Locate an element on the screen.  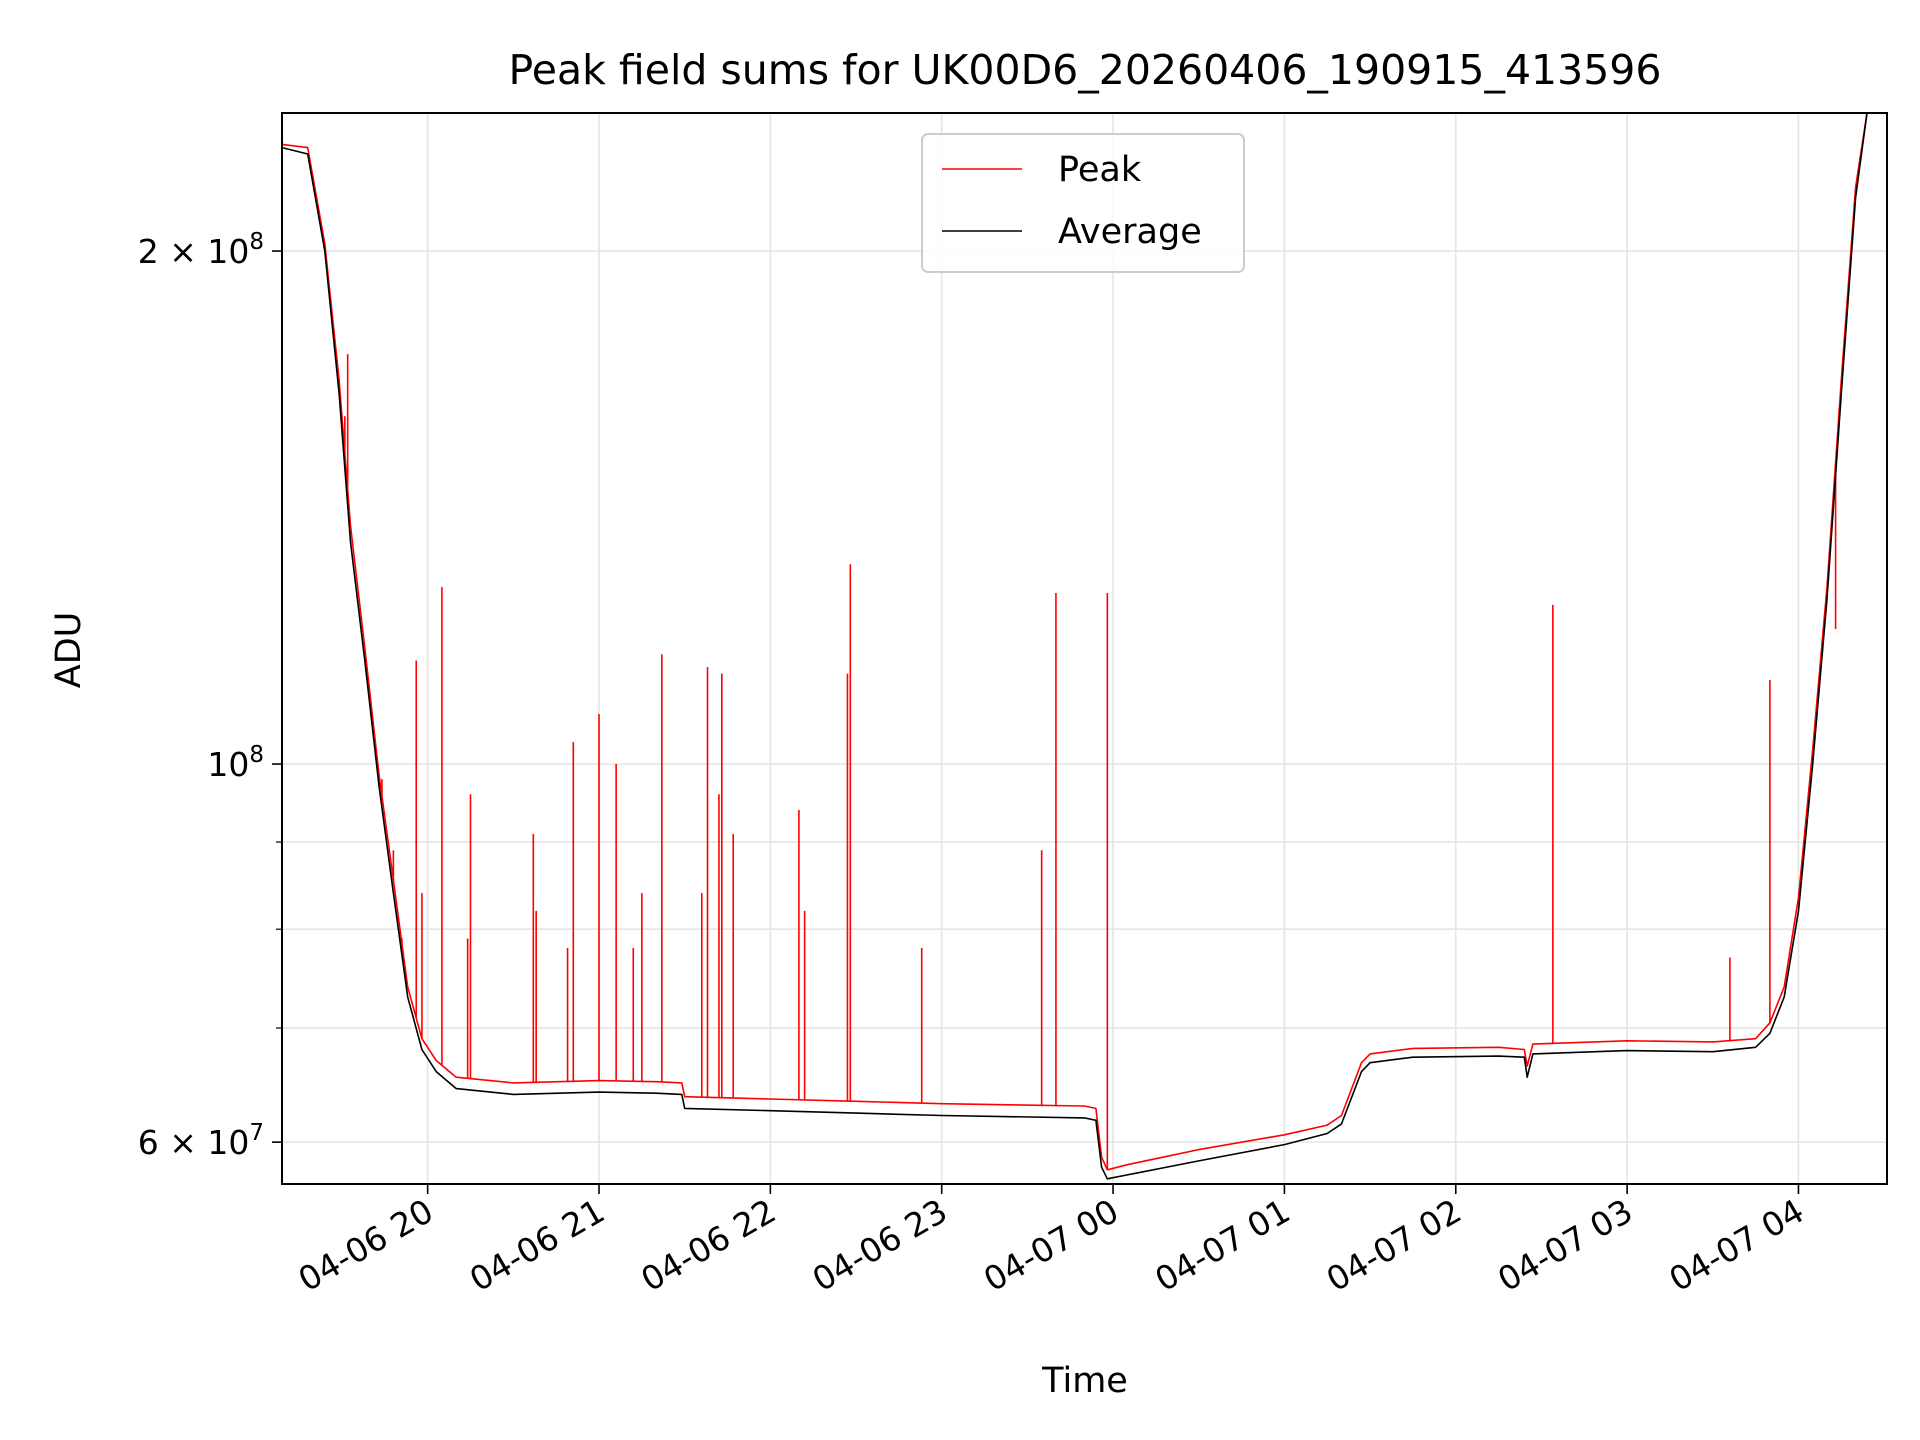
y-axis-title: ADU is located at coordinates (69, 650).